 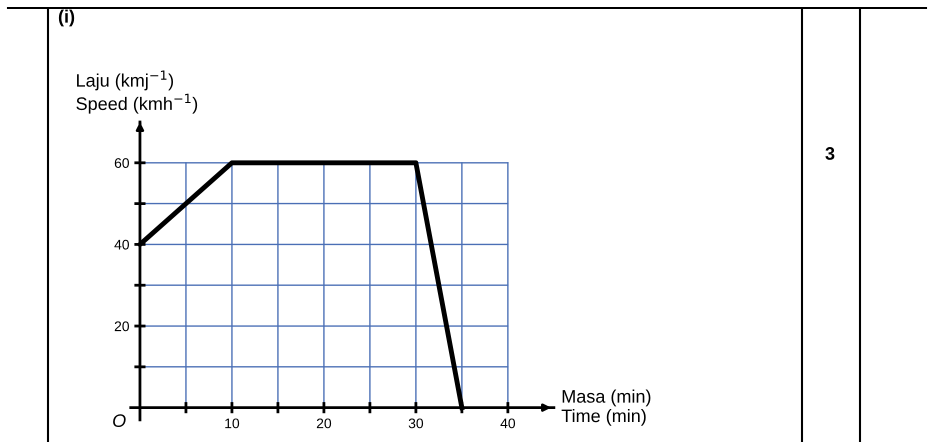 What do you see at coordinates (66, 18) in the screenshot?
I see `text: (i)` at bounding box center [66, 18].